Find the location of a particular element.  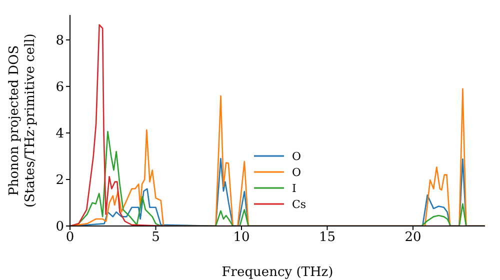

x-tick-label: 10 is located at coordinates (241, 238).